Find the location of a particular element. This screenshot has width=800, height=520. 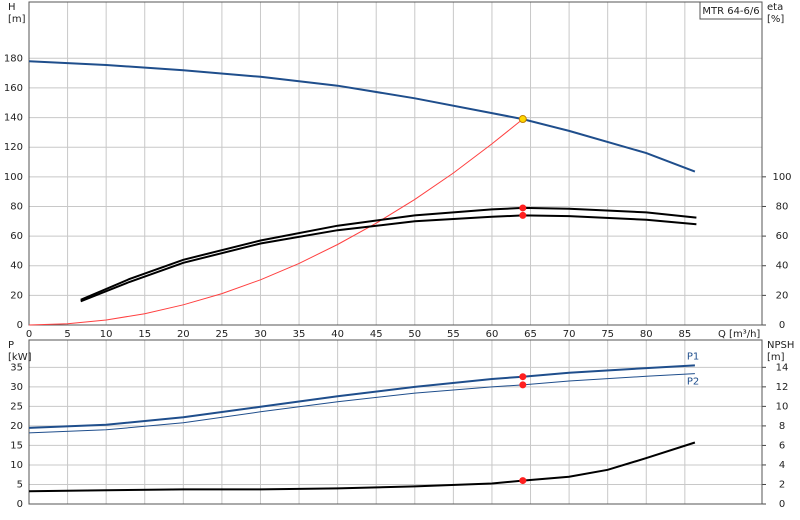

x-tick-label: 60 is located at coordinates (492, 334).